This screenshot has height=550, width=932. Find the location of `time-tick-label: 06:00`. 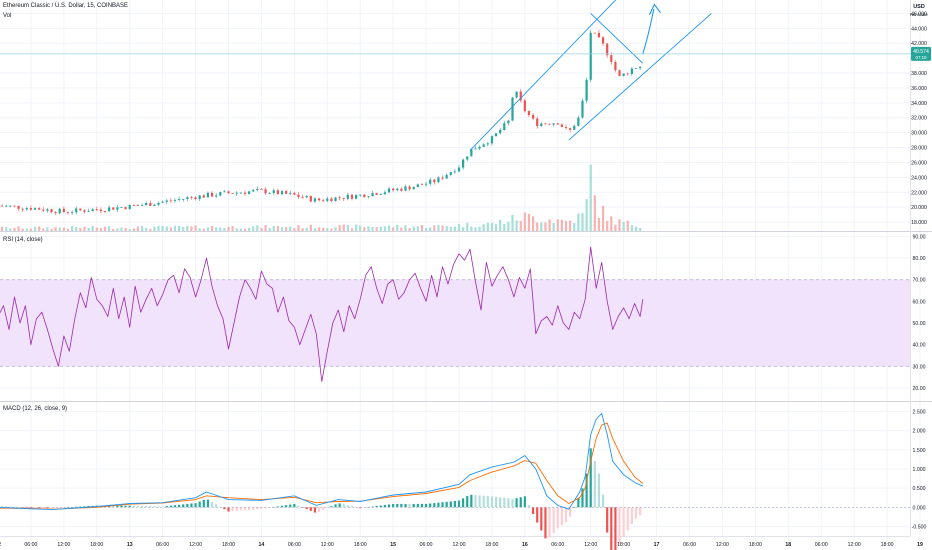

time-tick-label: 06:00 is located at coordinates (557, 545).